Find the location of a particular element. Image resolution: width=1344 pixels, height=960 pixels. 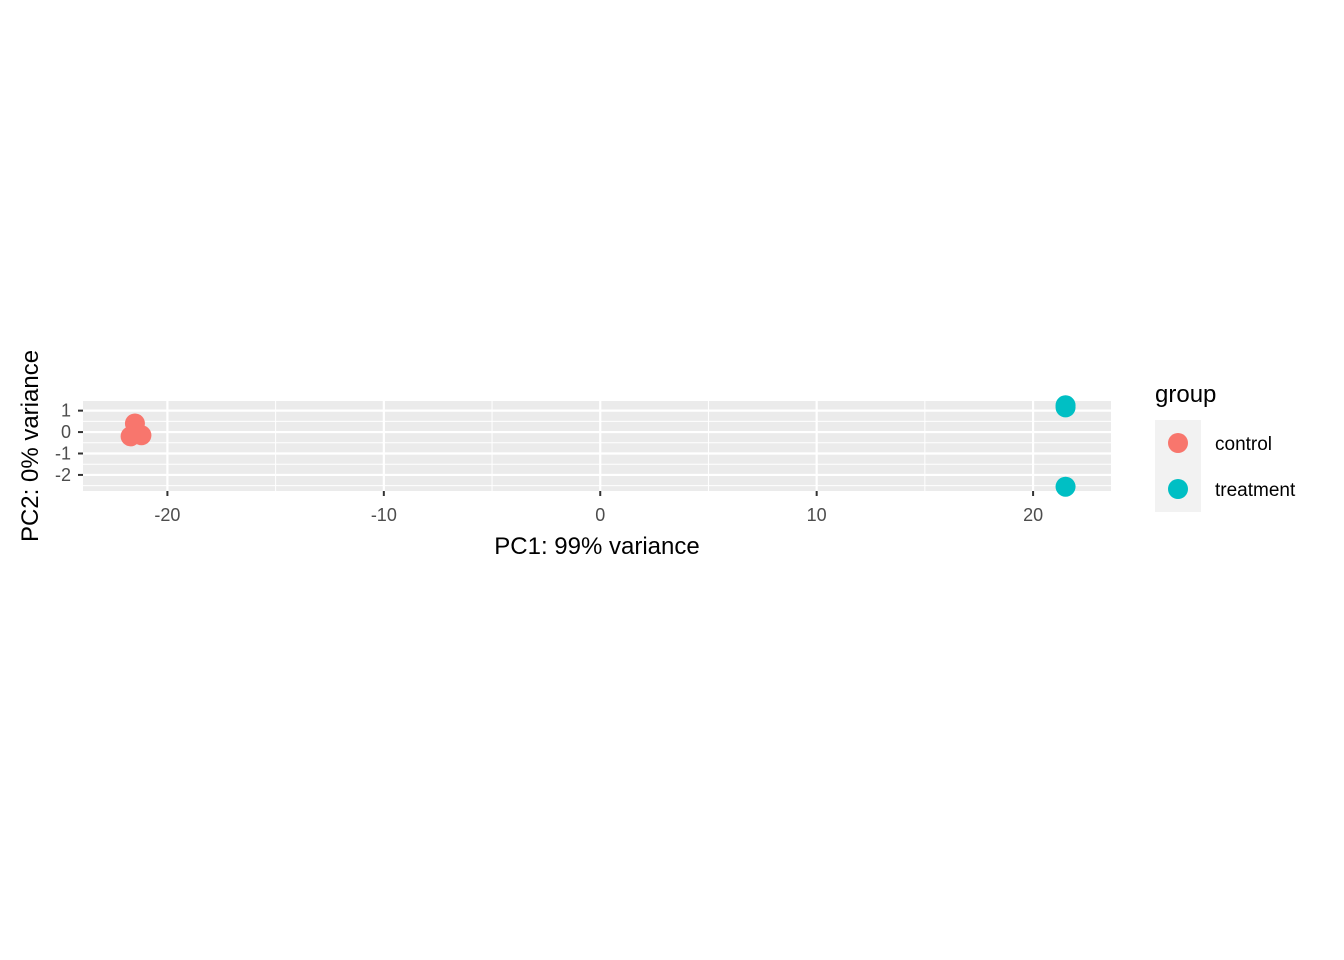

x-tick-label: -10 is located at coordinates (384, 515).